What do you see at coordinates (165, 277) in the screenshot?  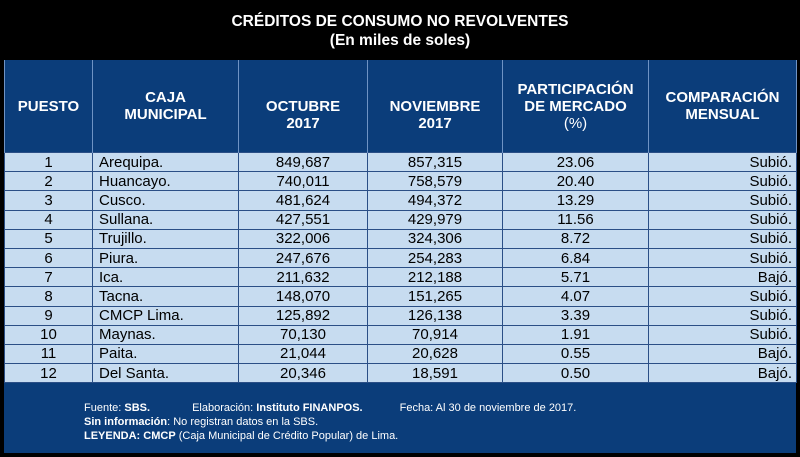 I see `cell-caja: Ica.` at bounding box center [165, 277].